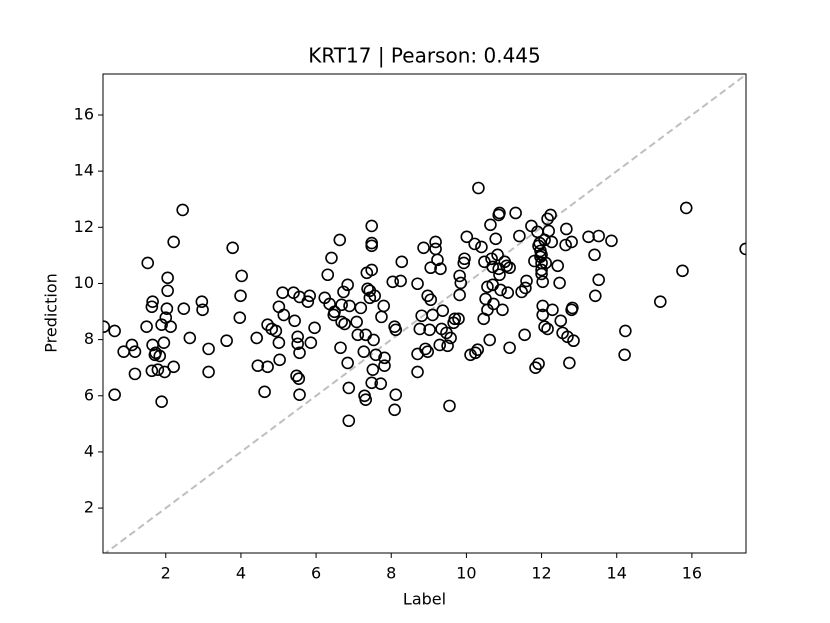  What do you see at coordinates (541, 573) in the screenshot?
I see `x-tick-label: 12` at bounding box center [541, 573].